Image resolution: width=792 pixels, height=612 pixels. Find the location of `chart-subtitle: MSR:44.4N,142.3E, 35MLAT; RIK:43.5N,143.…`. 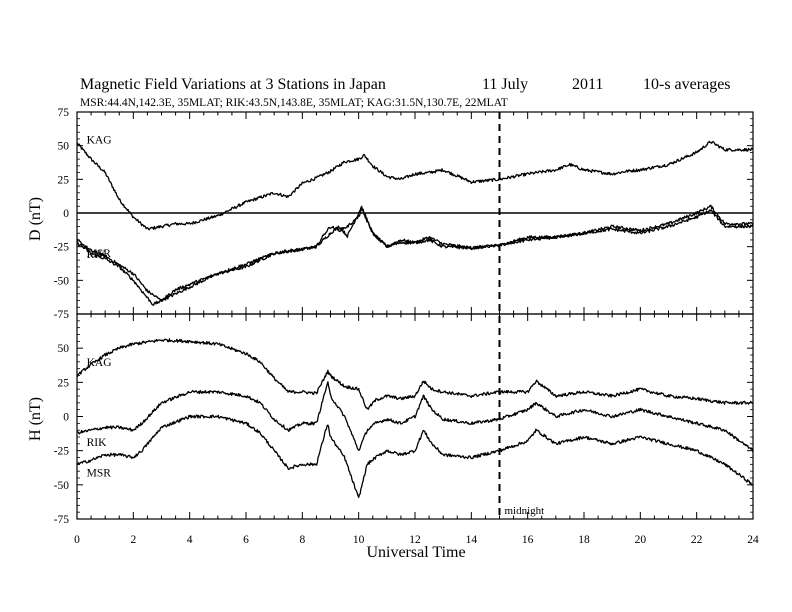

chart-subtitle: MSR:44.4N,142.3E, 35MLAT; RIK:43.5N,143.… is located at coordinates (294, 103).